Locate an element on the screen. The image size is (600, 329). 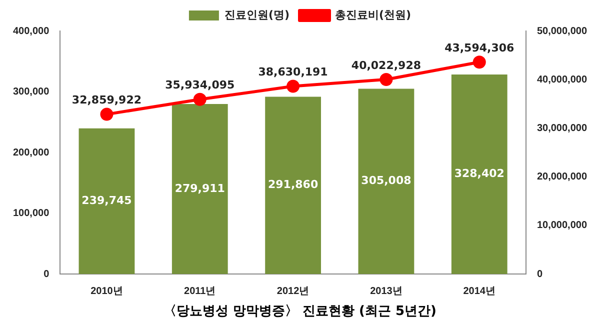
data-label: 40,022,928 is located at coordinates (386, 65).